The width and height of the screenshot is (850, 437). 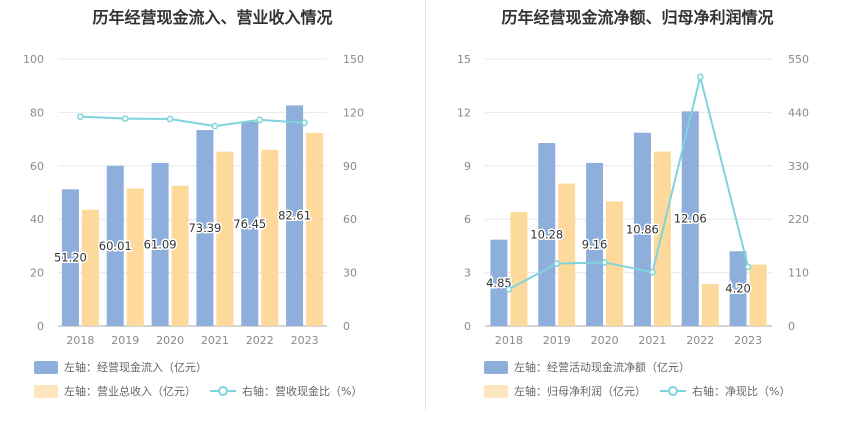 I want to click on panel-divider, so click(x=425, y=205).